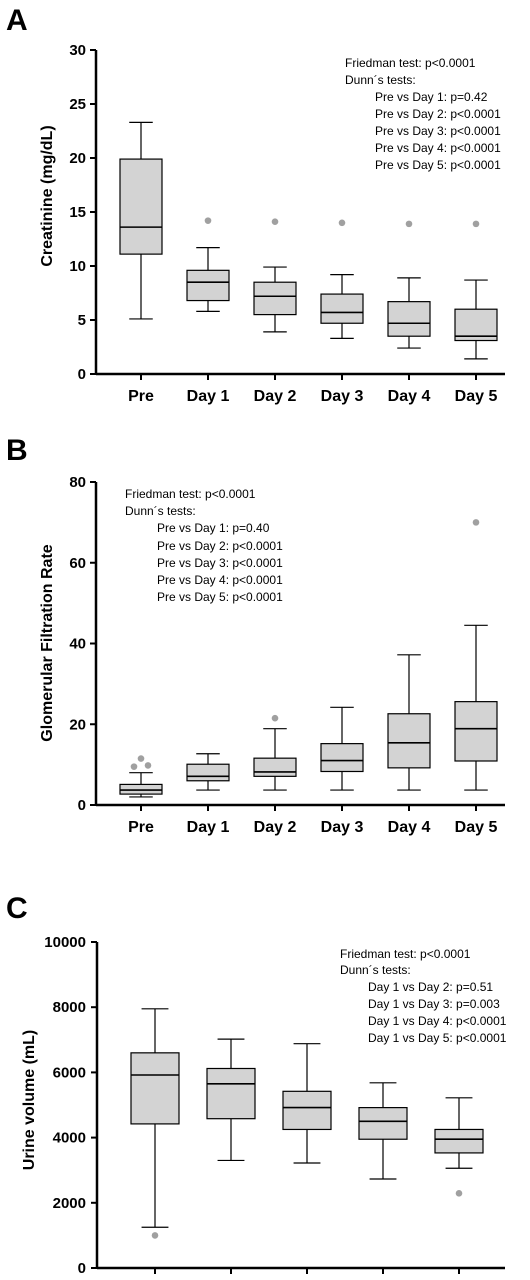 The height and width of the screenshot is (1280, 530). Describe the element at coordinates (77, 158) in the screenshot. I see `panel-a-y-tick-label: 20` at that location.